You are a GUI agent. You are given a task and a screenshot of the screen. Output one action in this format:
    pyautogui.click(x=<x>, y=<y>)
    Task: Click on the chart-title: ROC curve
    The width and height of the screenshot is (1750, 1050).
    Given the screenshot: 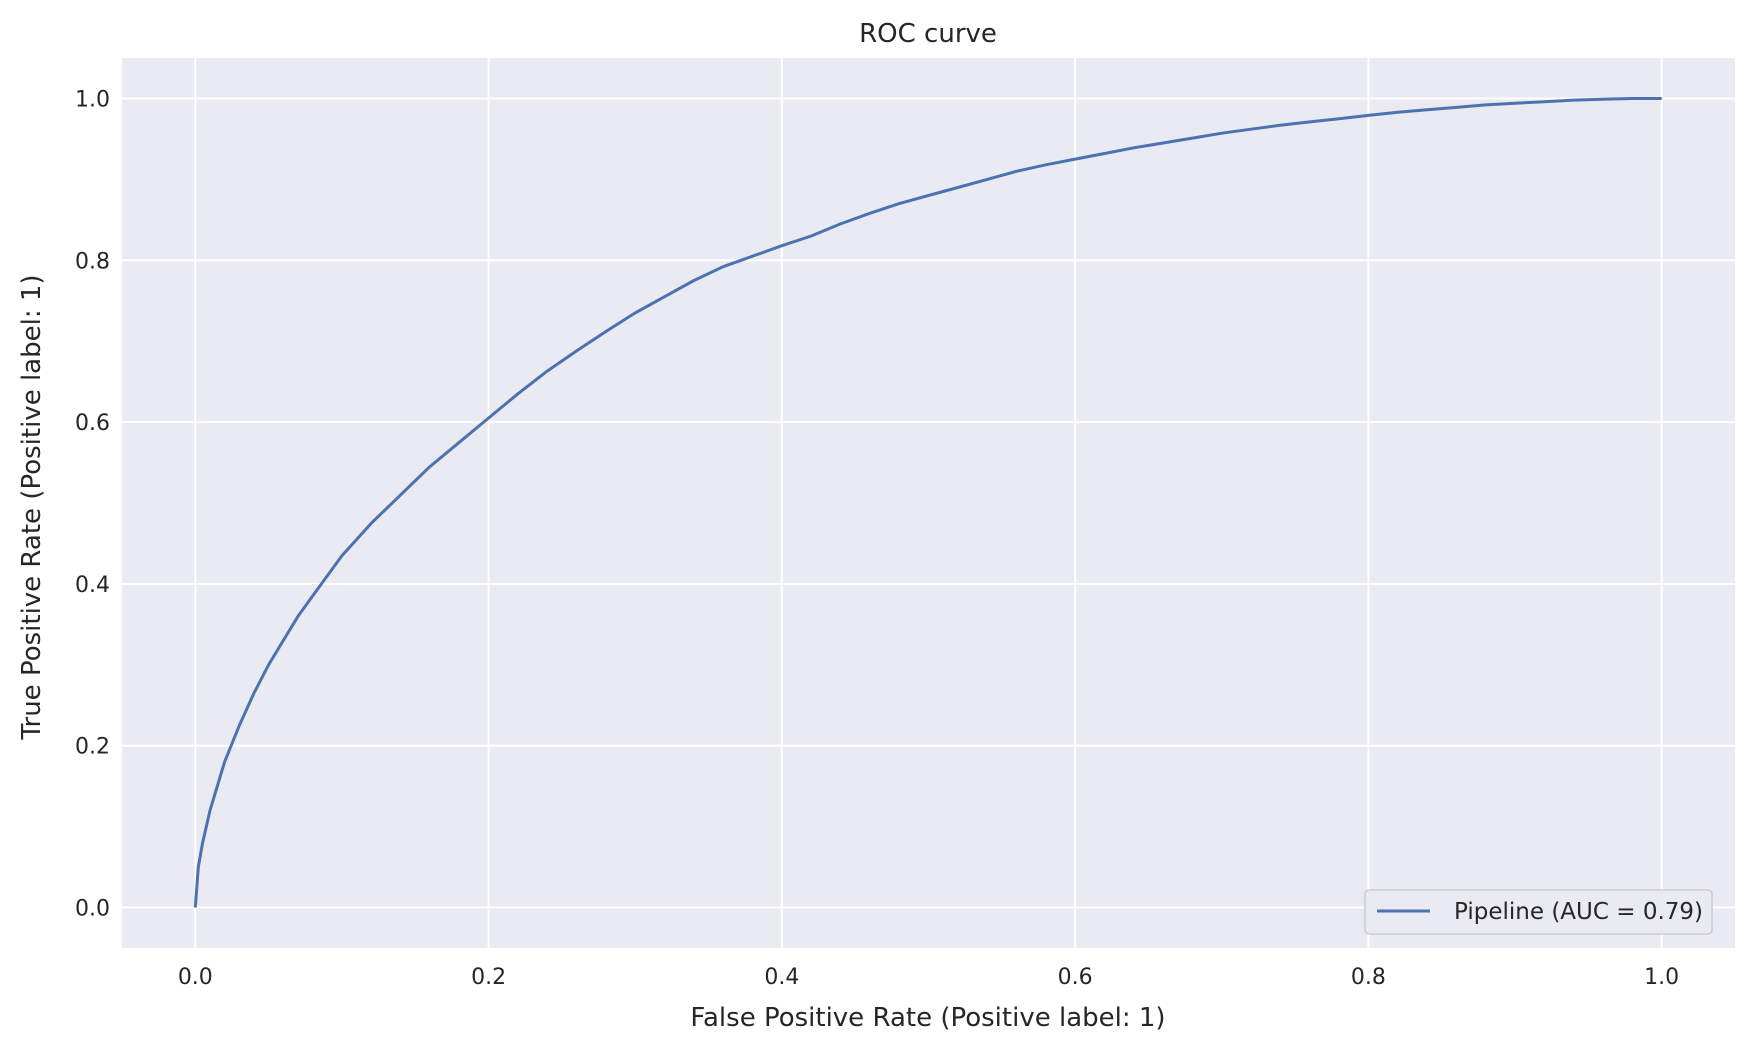 What is the action you would take?
    pyautogui.click(x=928, y=34)
    